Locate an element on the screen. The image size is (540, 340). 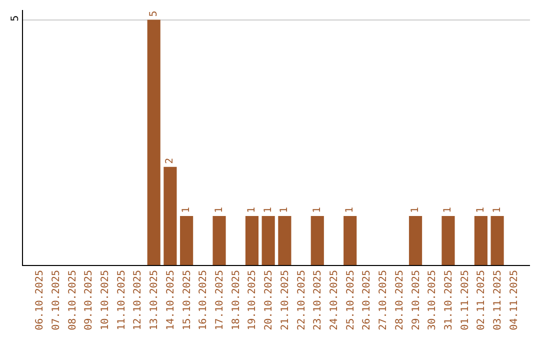
x-tick-label: 26.10.2025 is located at coordinates (367, 300).